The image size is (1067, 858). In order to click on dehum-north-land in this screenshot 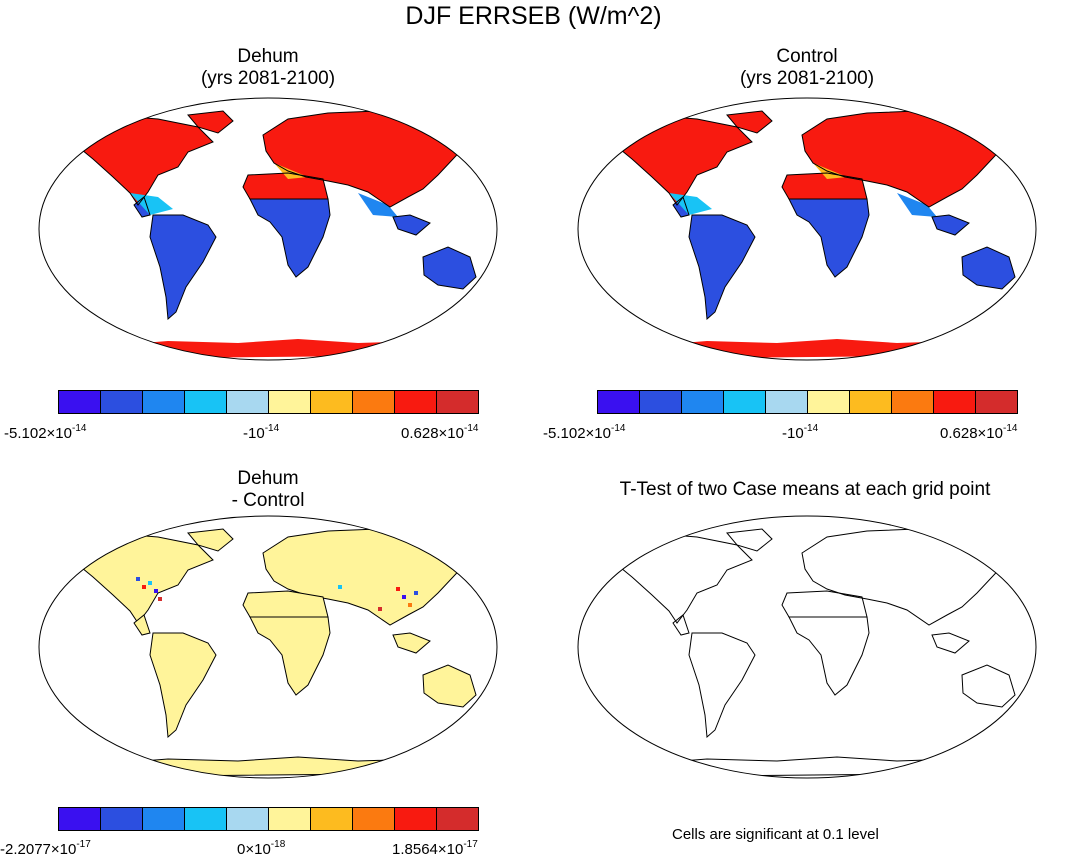, I will do `click(266, 159)`.